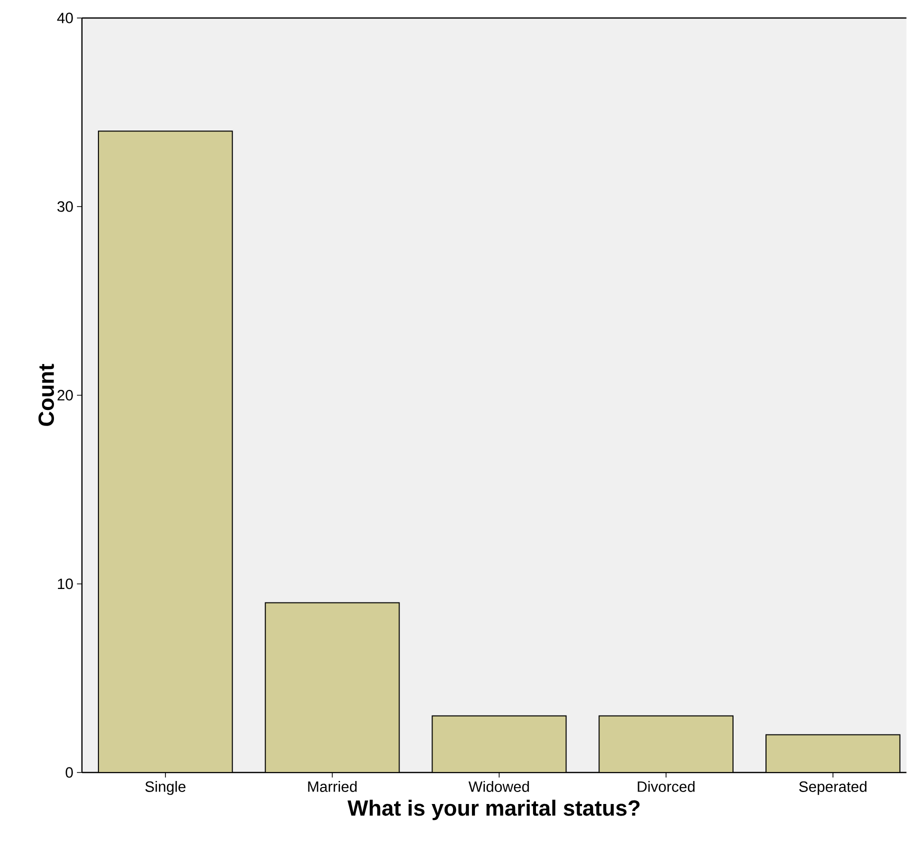  I want to click on y-axis-title: Count, so click(46, 395).